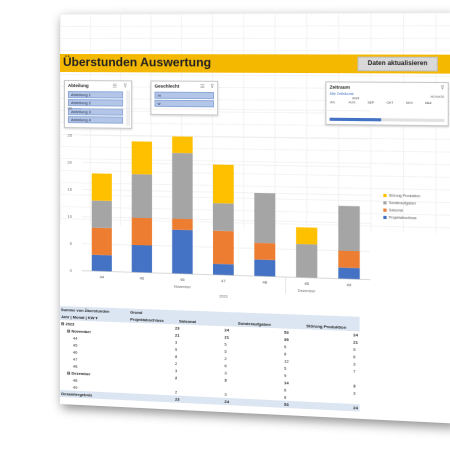  What do you see at coordinates (350, 284) in the screenshot?
I see `x-tick-label: 49` at bounding box center [350, 284].